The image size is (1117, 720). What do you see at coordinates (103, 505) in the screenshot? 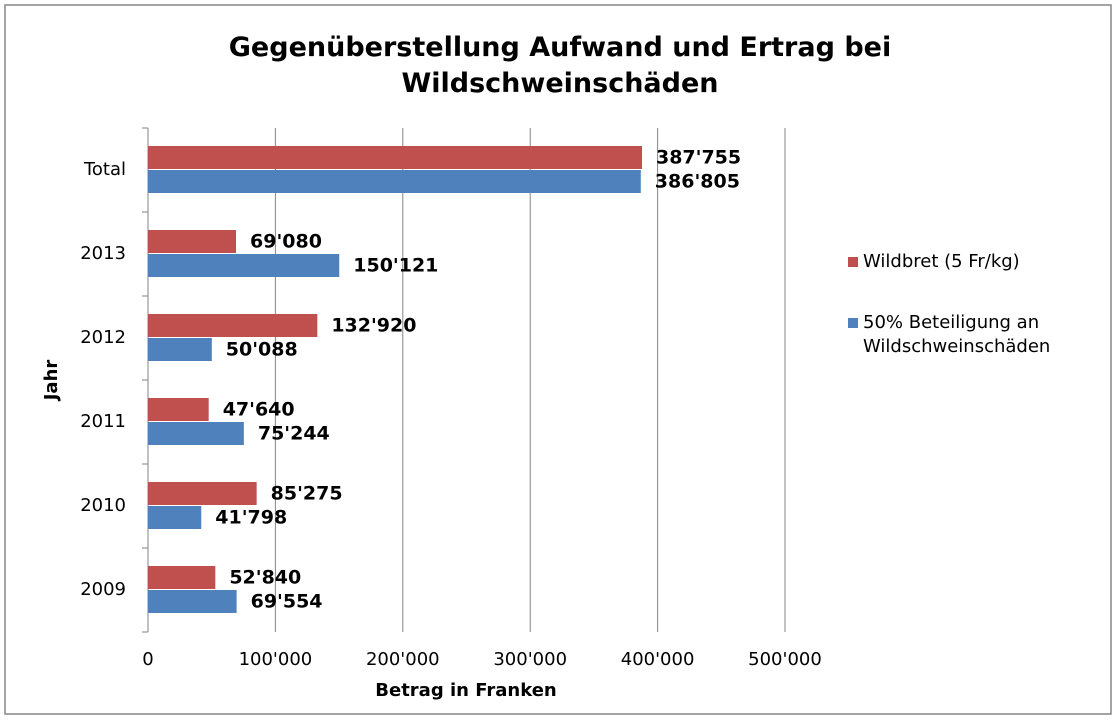
I see `y-tick-label: 2010` at bounding box center [103, 505].